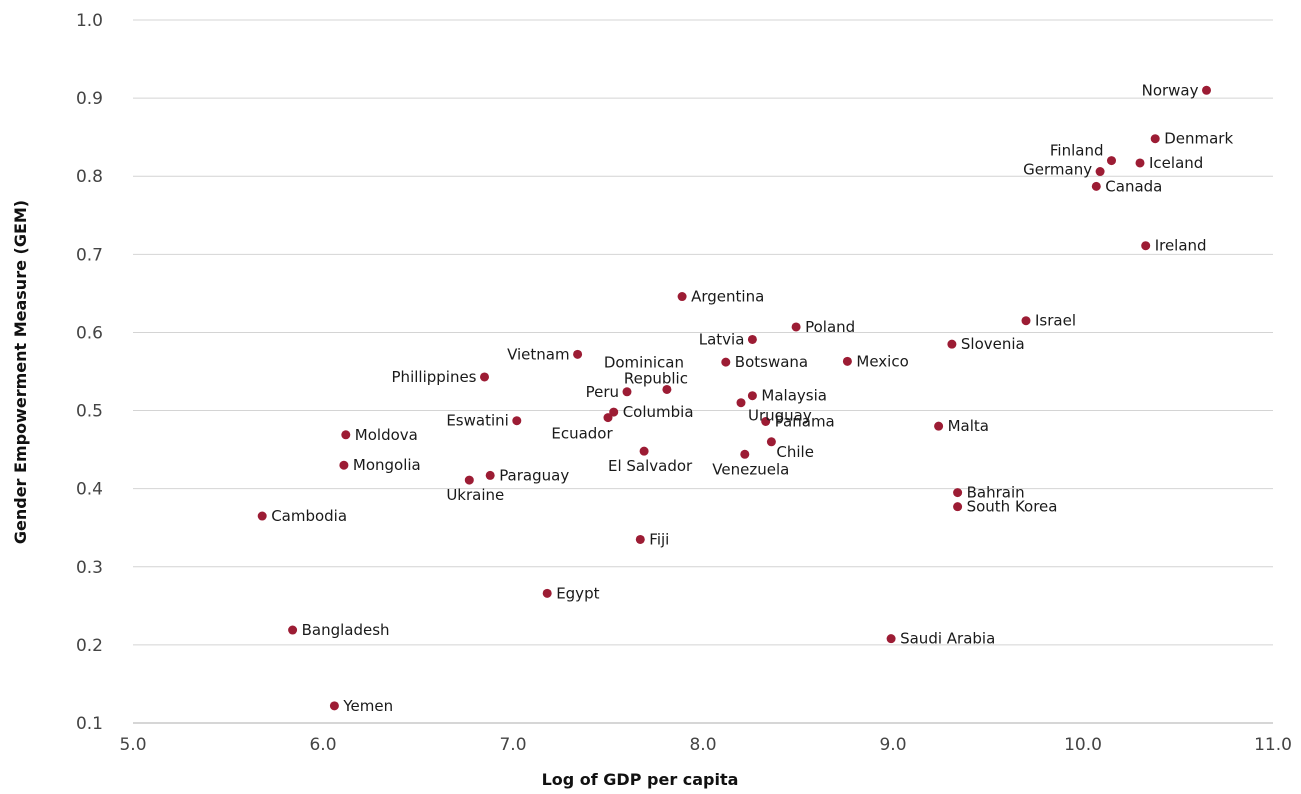  I want to click on data-point-botswana, so click(726, 362).